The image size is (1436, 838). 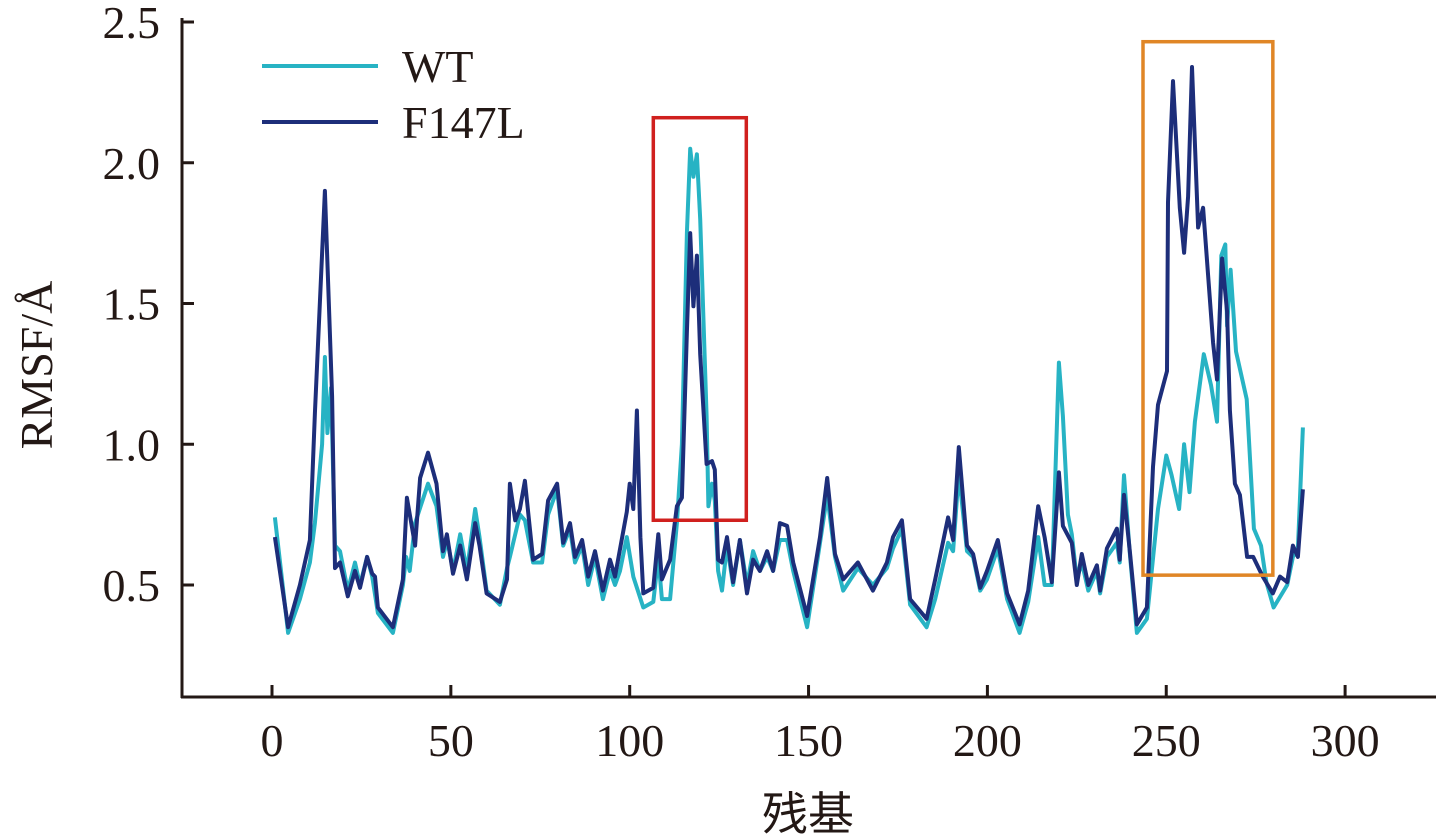 What do you see at coordinates (393, 94) in the screenshot?
I see `legend: WT F147L` at bounding box center [393, 94].